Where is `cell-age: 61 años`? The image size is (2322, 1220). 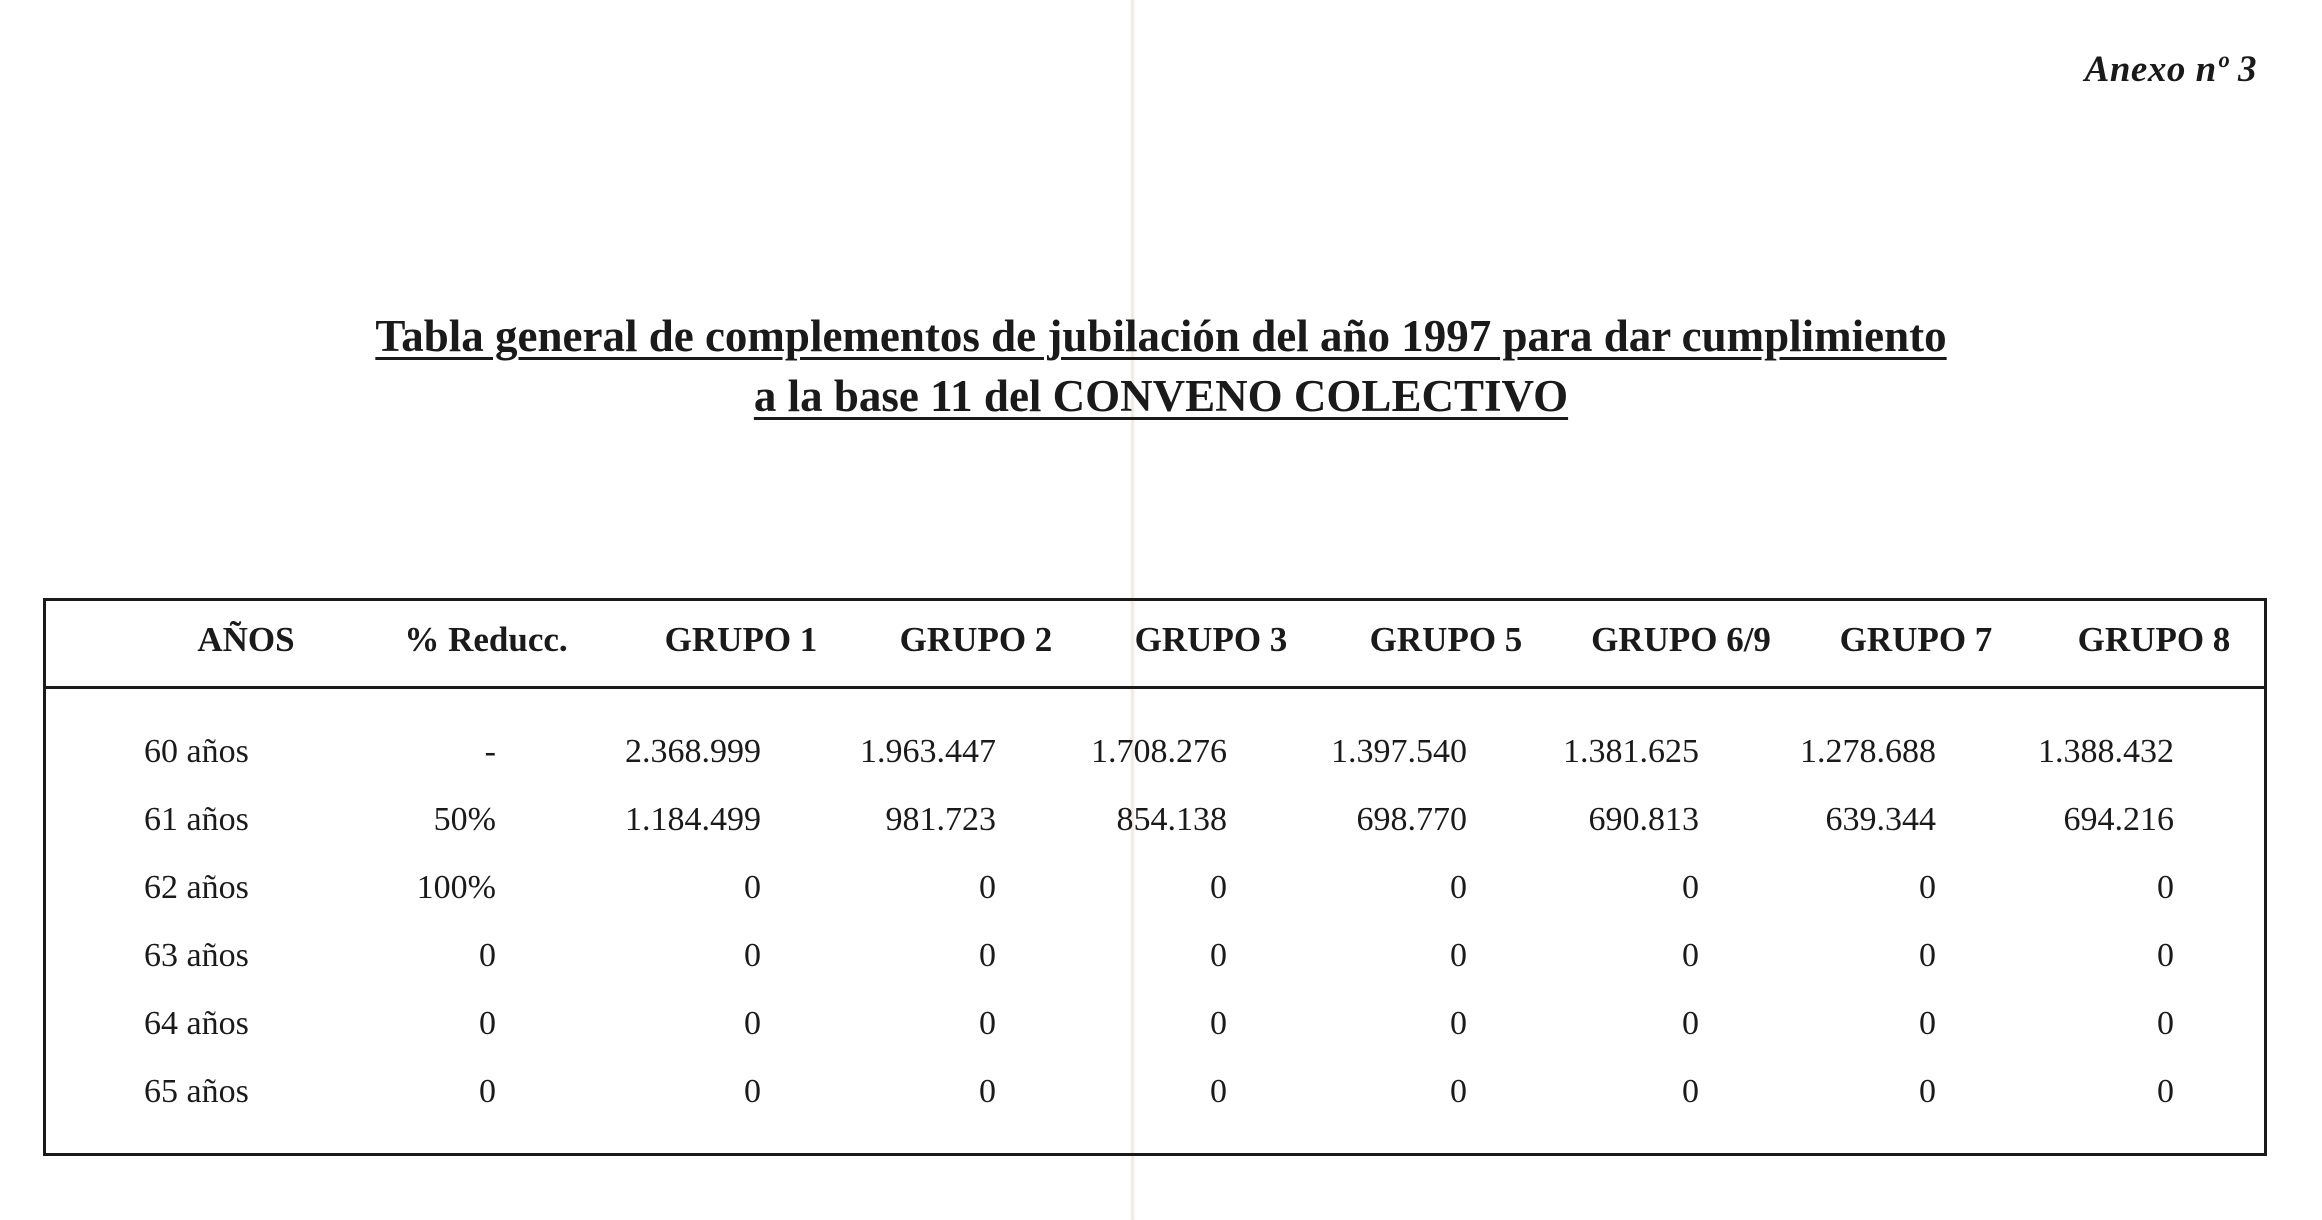
cell-age: 61 años is located at coordinates (196, 819).